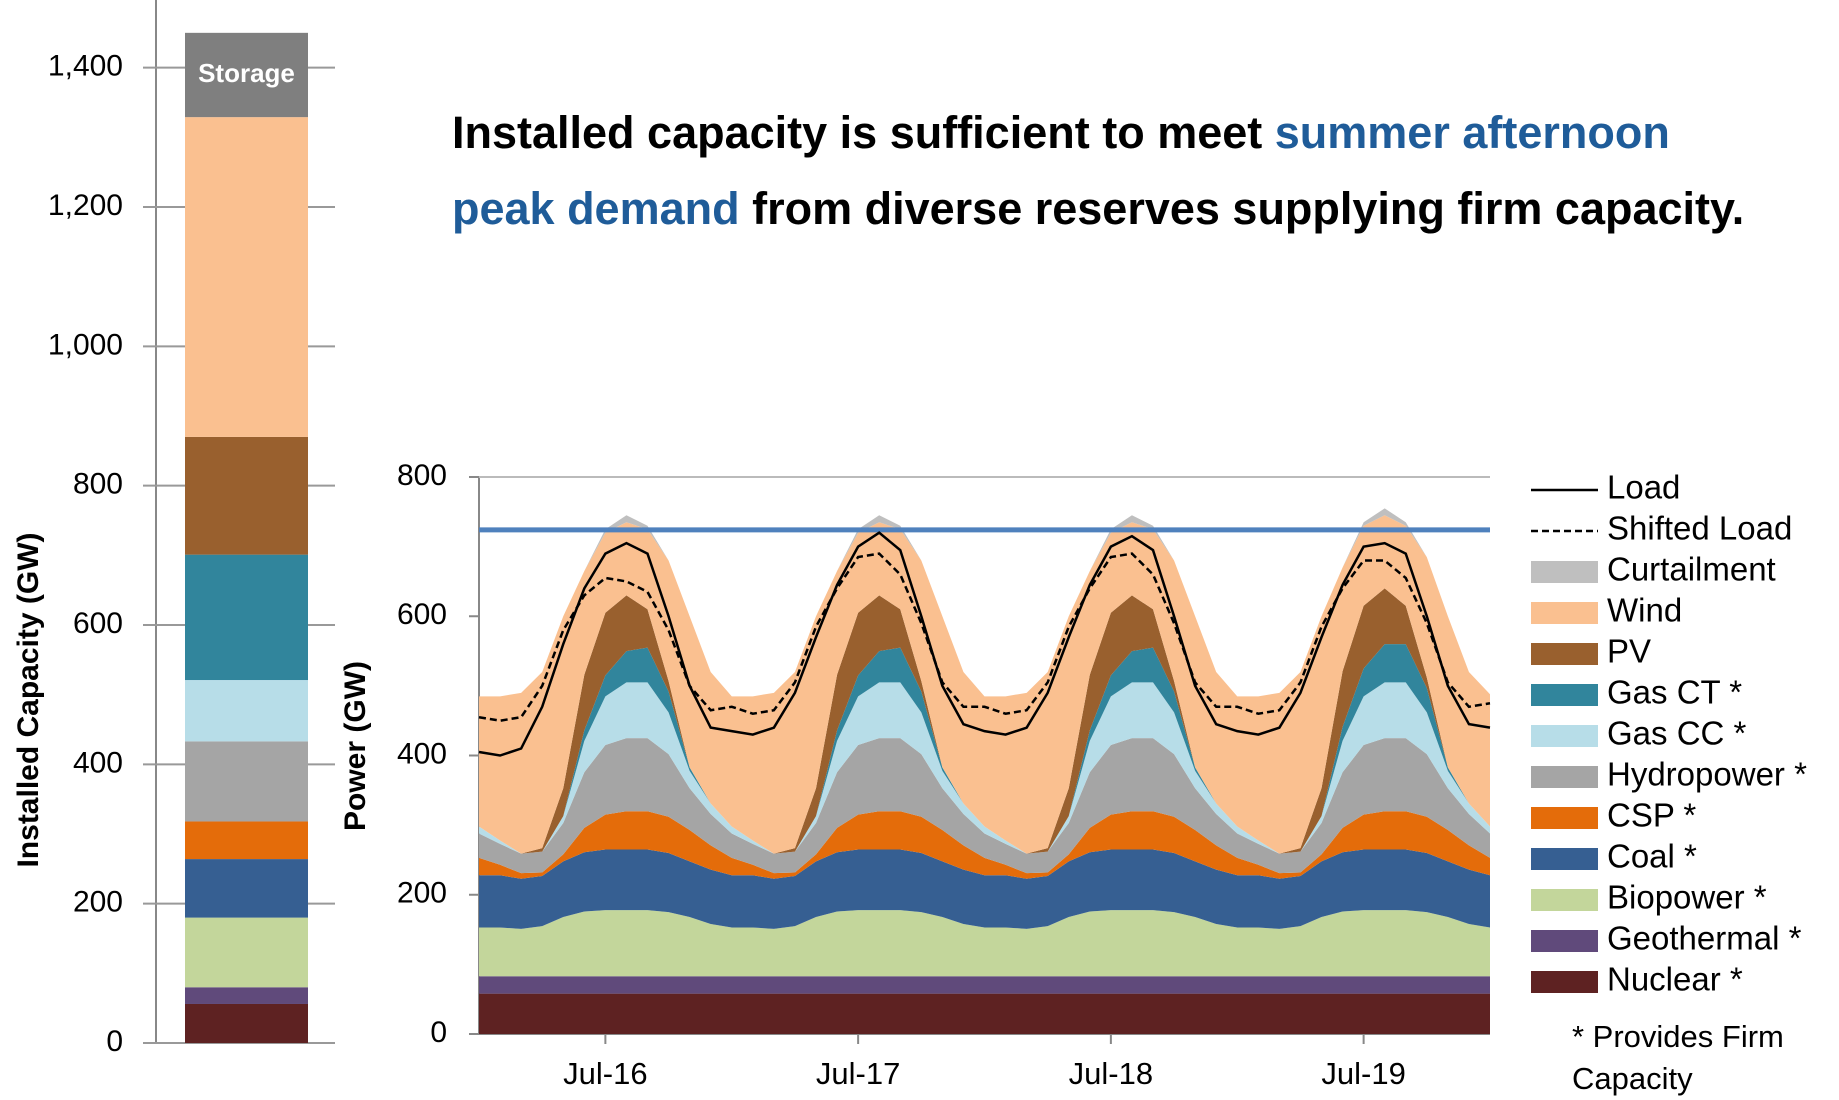  What do you see at coordinates (1651, 815) in the screenshot?
I see `legend-label: CSP *` at bounding box center [1651, 815].